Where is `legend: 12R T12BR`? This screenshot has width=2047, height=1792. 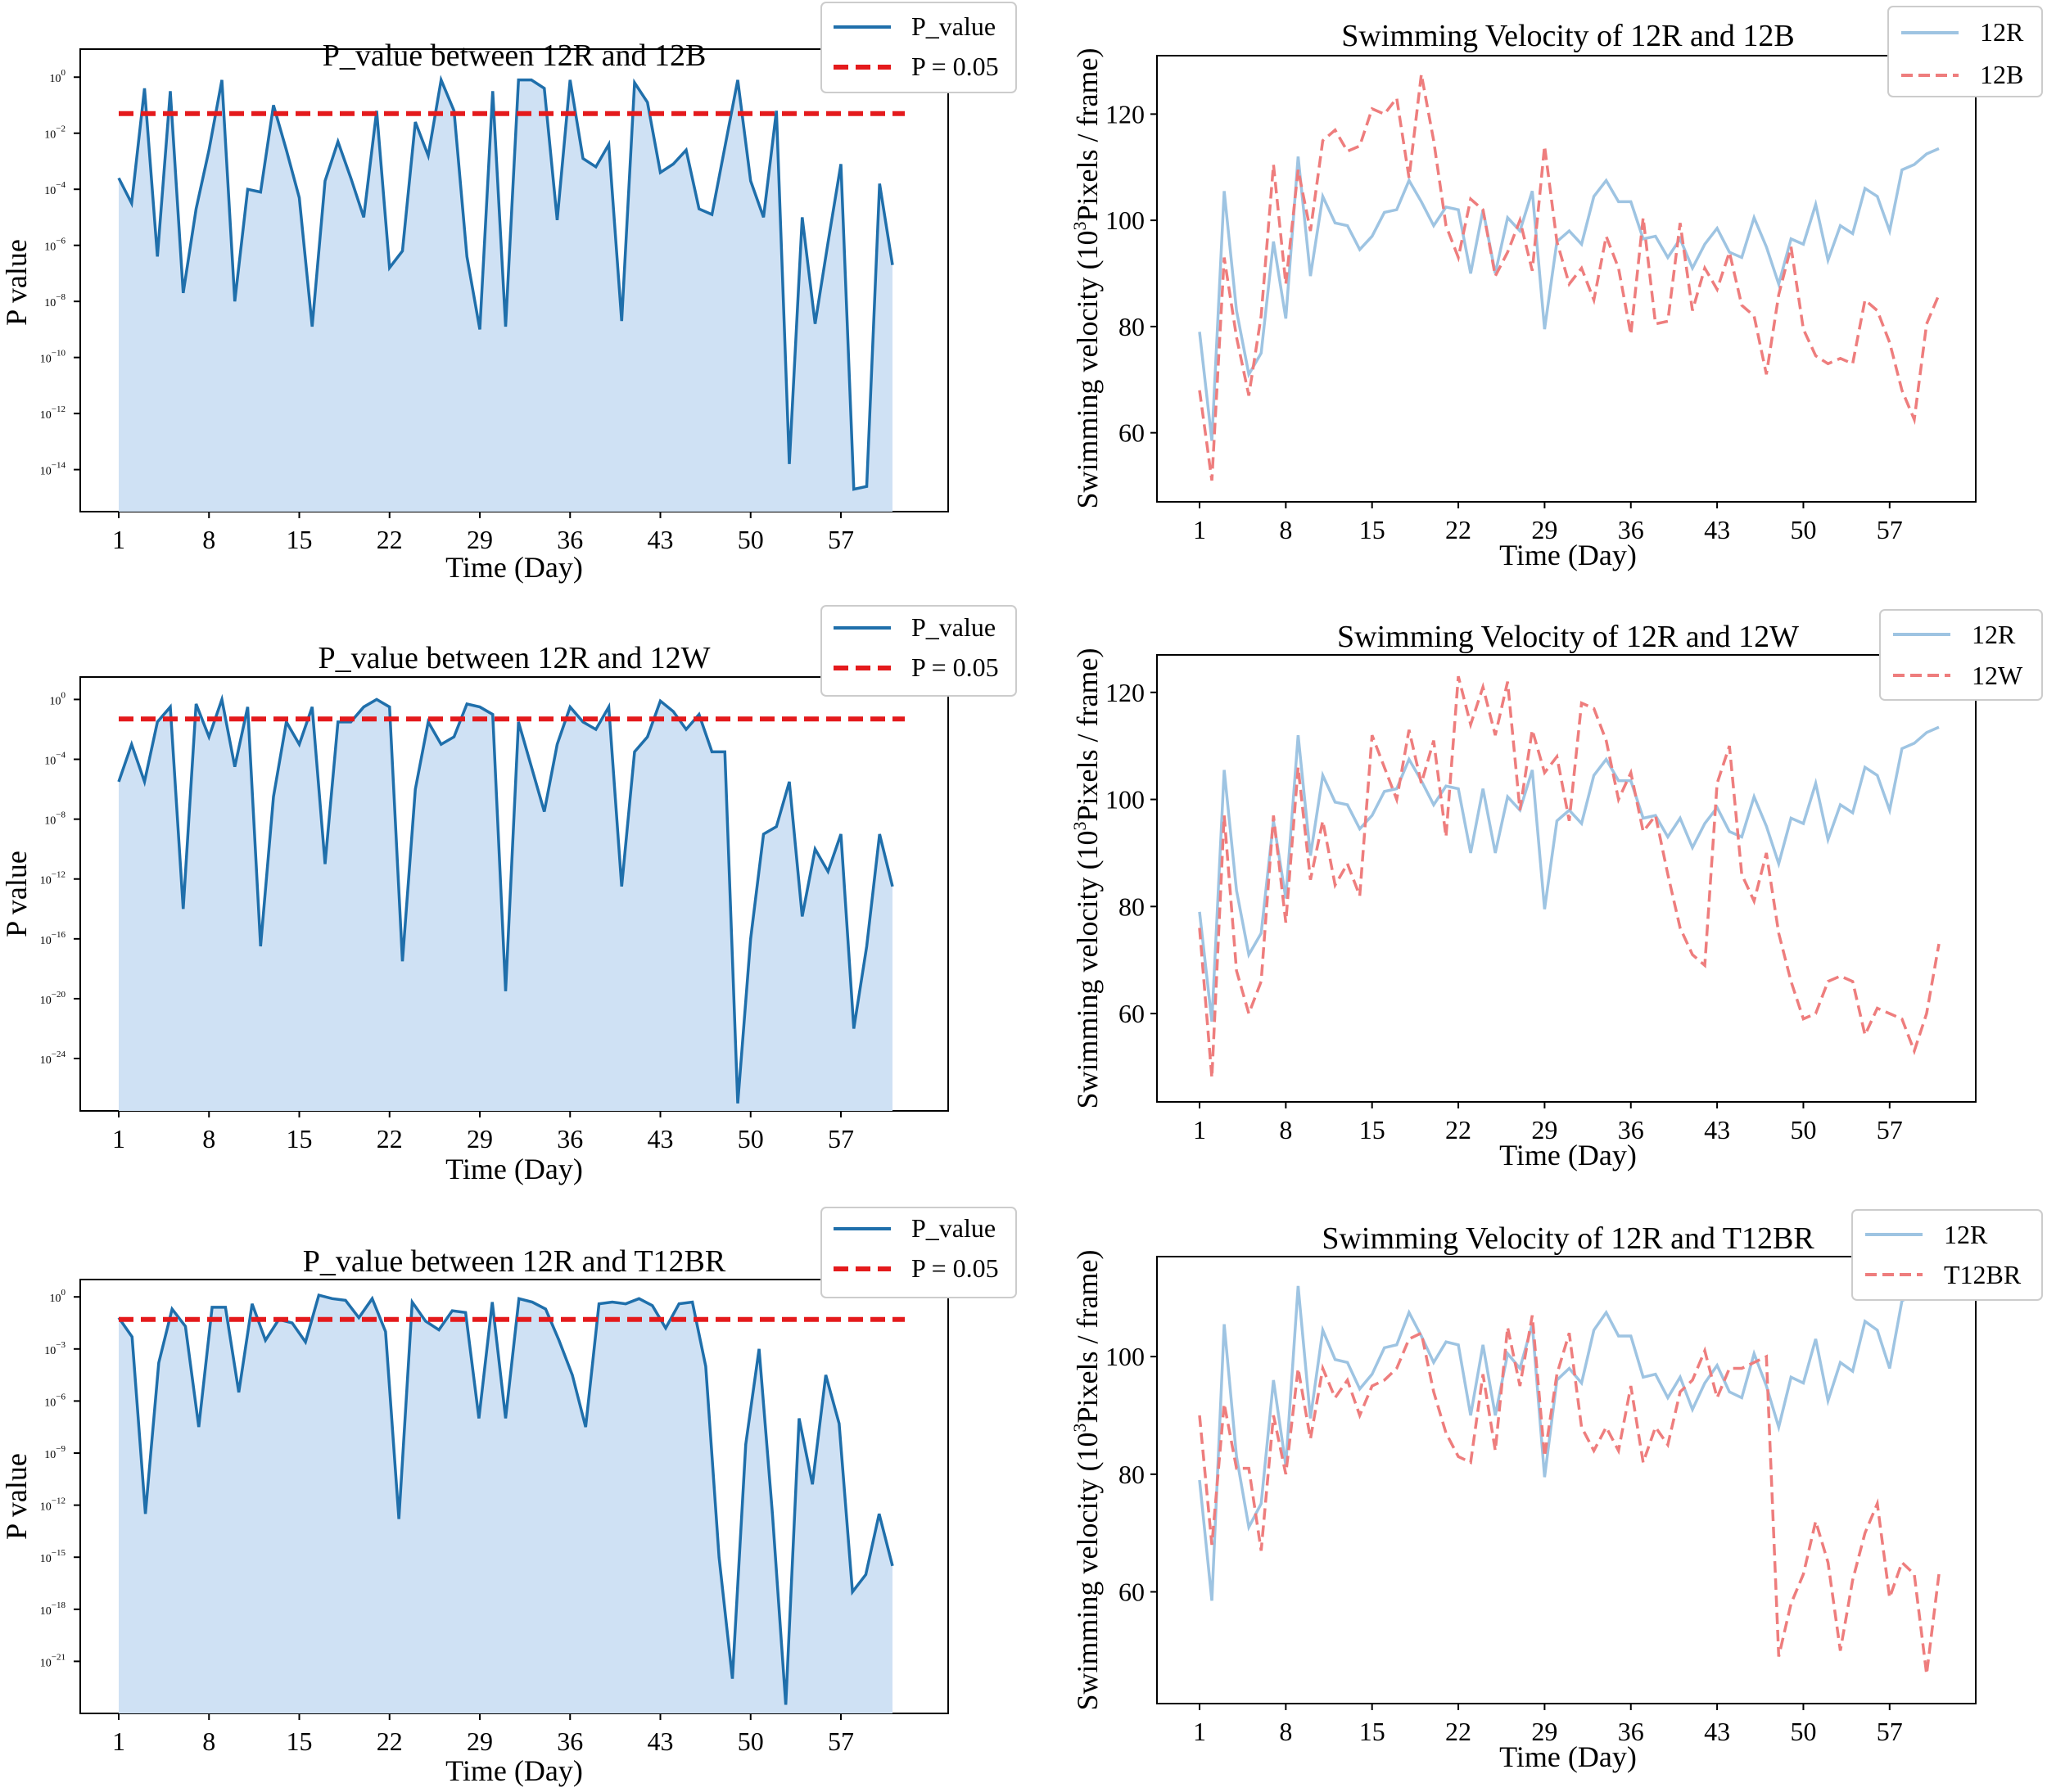 legend: 12R T12BR is located at coordinates (1947, 1255).